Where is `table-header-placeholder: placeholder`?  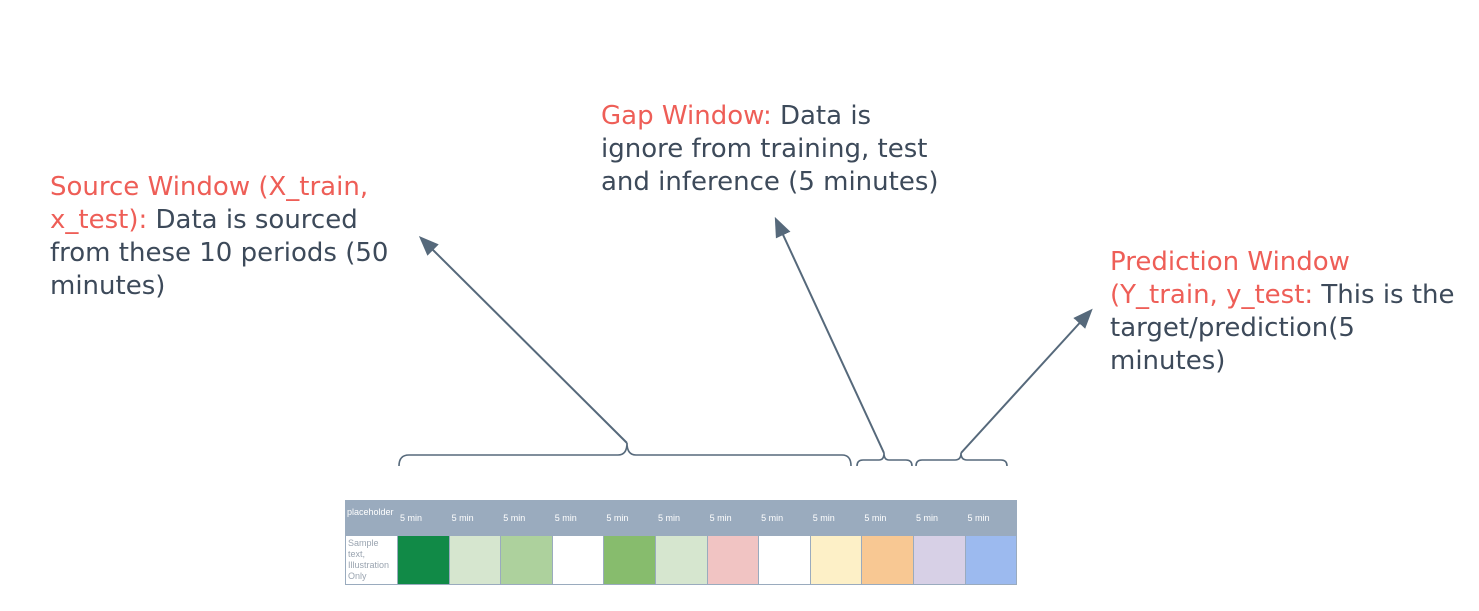 table-header-placeholder: placeholder is located at coordinates (371, 518).